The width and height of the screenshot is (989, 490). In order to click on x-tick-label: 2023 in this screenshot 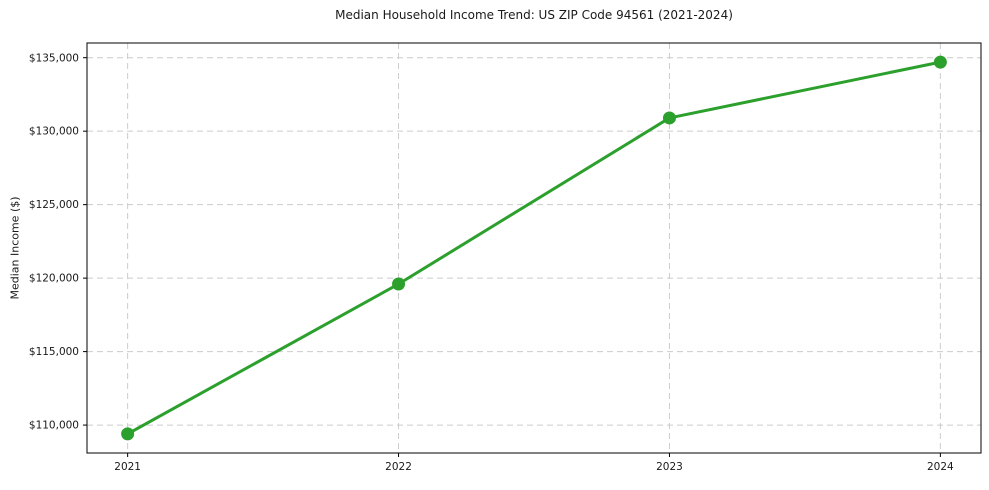, I will do `click(669, 467)`.